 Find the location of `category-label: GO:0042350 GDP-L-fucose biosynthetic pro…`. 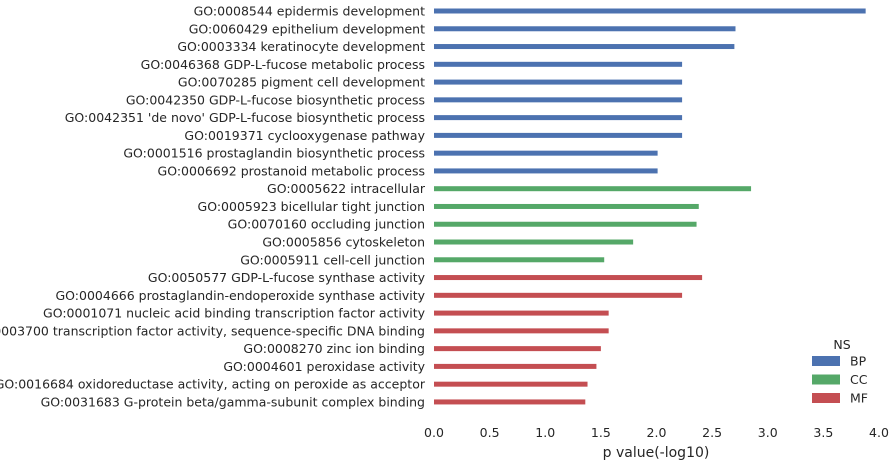

category-label: GO:0042350 GDP-L-fucose biosynthetic pro… is located at coordinates (275, 99).